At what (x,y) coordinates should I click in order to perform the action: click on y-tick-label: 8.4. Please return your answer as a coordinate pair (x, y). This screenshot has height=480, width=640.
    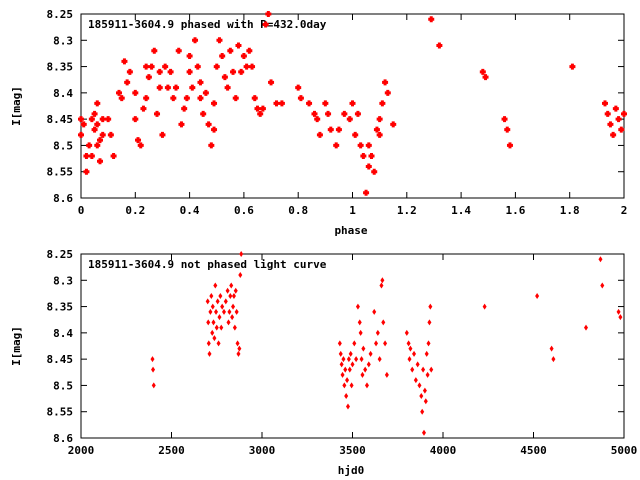
    Looking at the image, I should click on (63, 333).